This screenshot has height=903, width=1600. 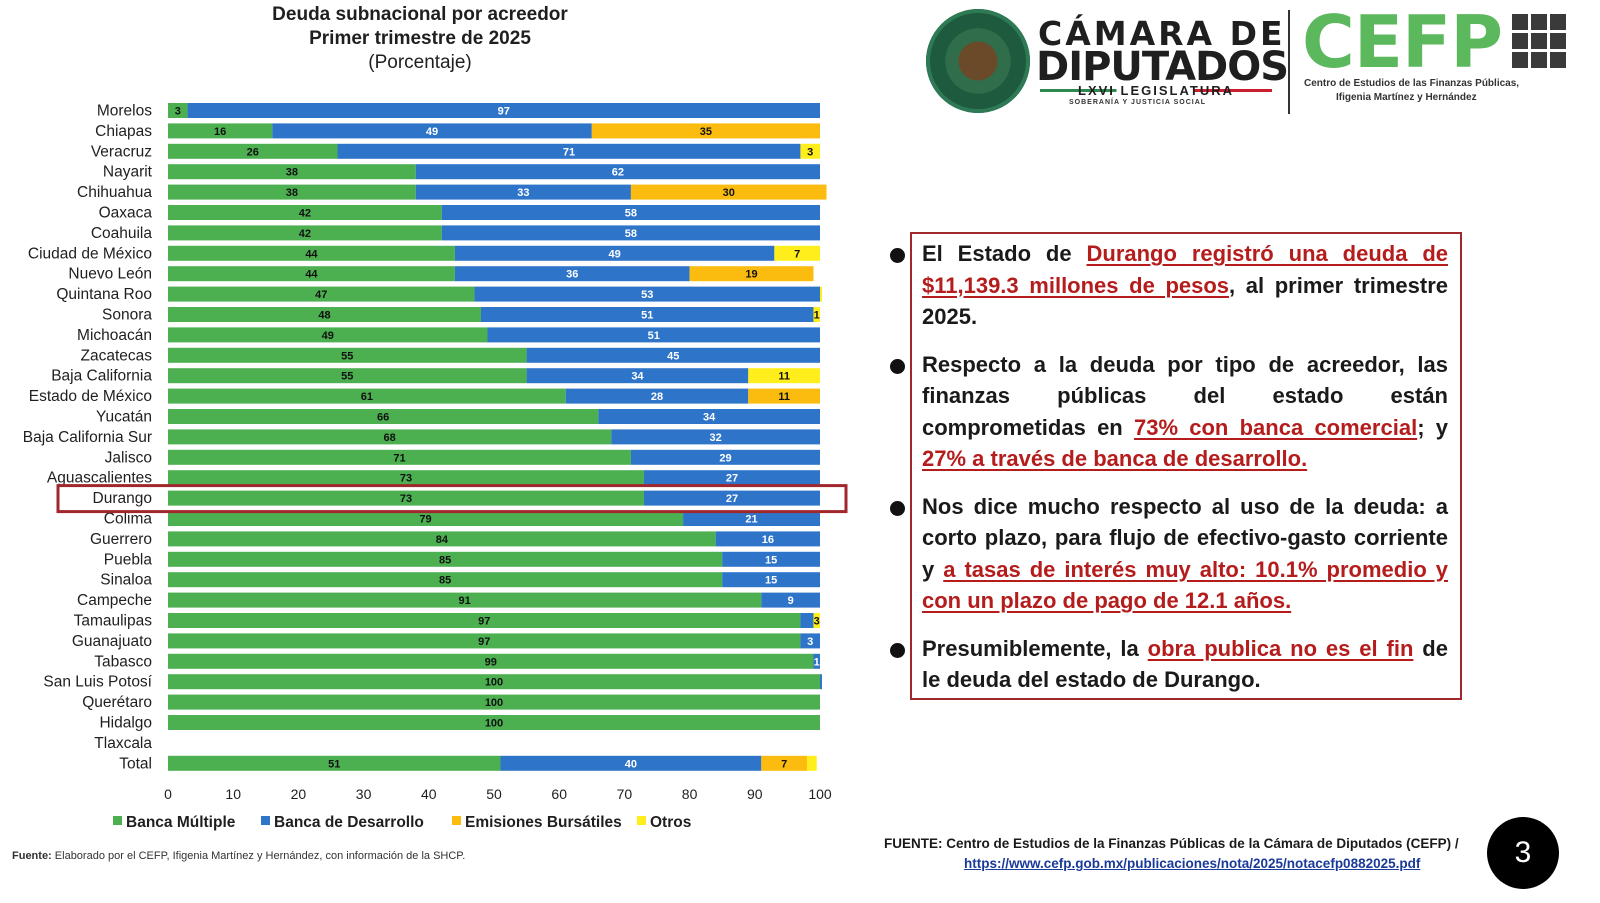 What do you see at coordinates (572, 275) in the screenshot?
I see `value-label-nuevo-leon-banca-de-desarrollo: 36` at bounding box center [572, 275].